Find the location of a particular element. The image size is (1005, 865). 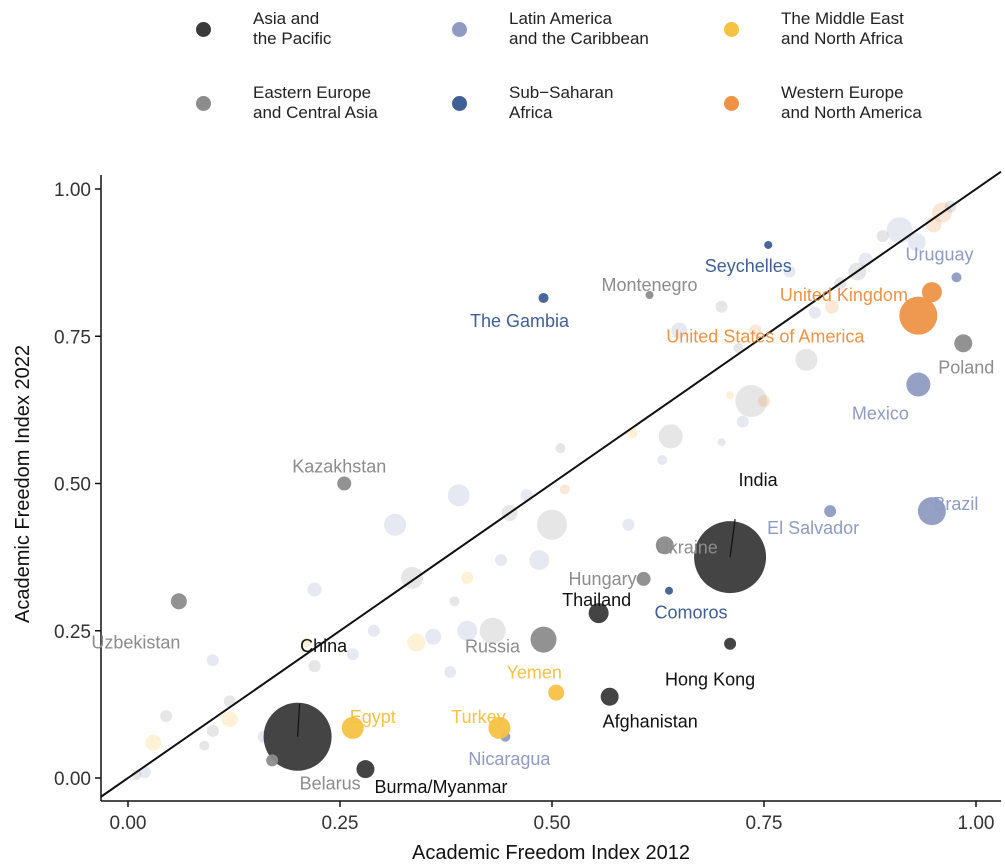

point-label-el-salvador: El Salvador is located at coordinates (813, 528).